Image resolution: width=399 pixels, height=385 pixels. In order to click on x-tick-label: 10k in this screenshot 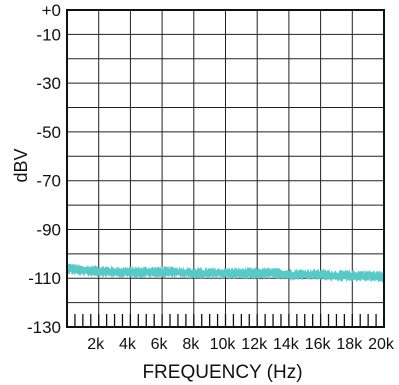, I will do `click(223, 344)`.